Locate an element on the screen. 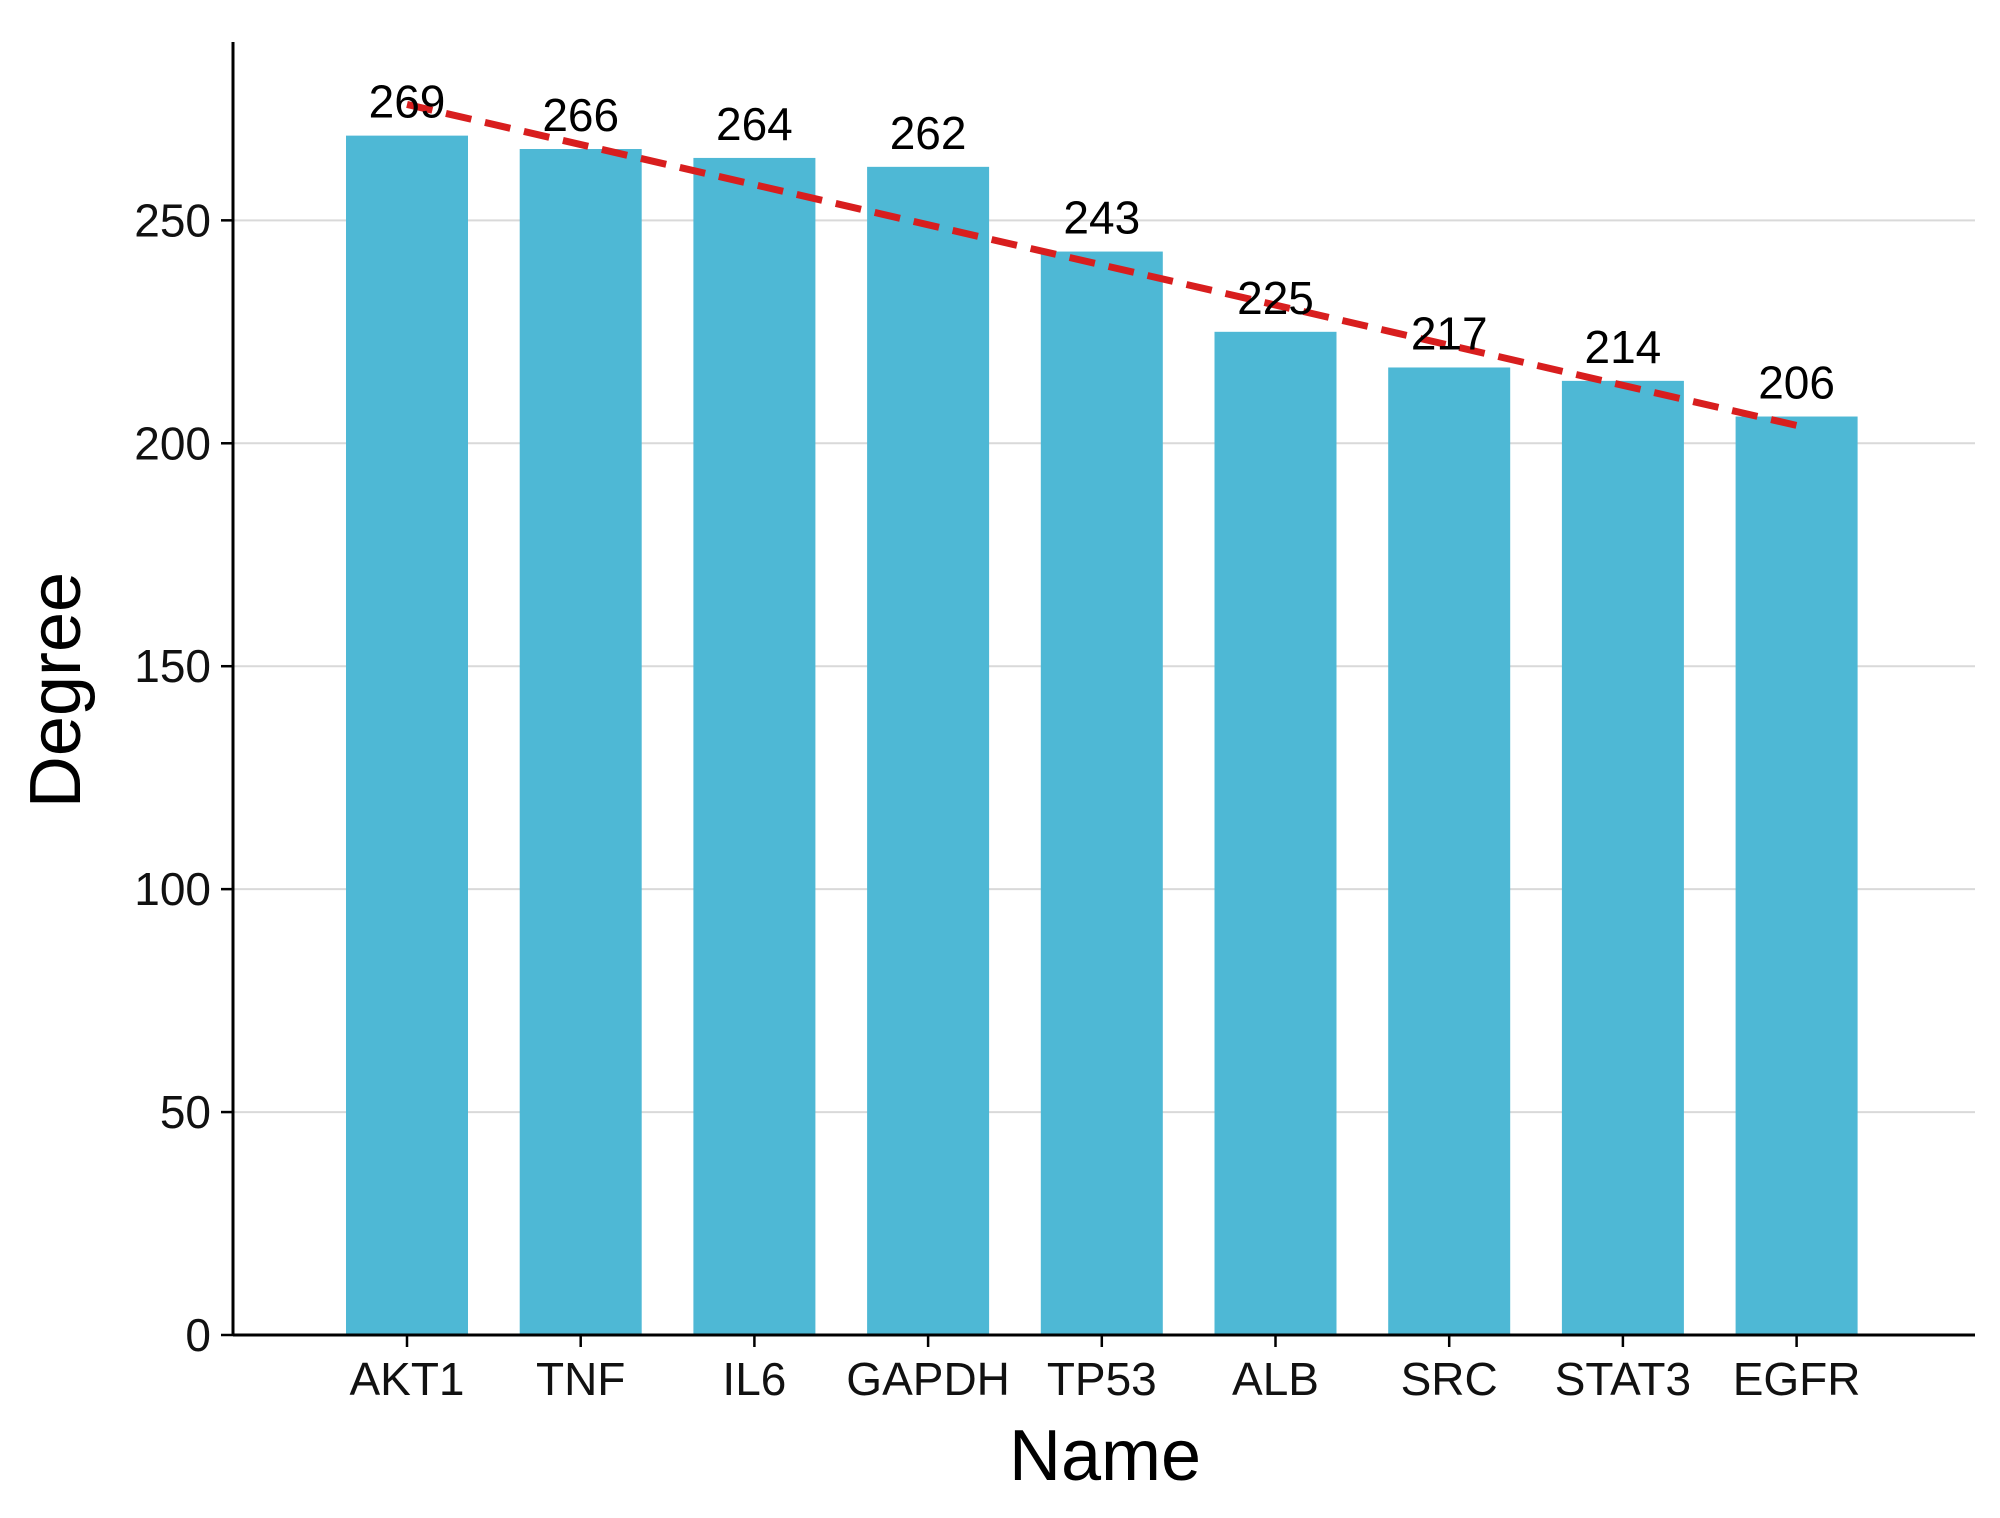  data-label: 243 is located at coordinates (1101, 218).